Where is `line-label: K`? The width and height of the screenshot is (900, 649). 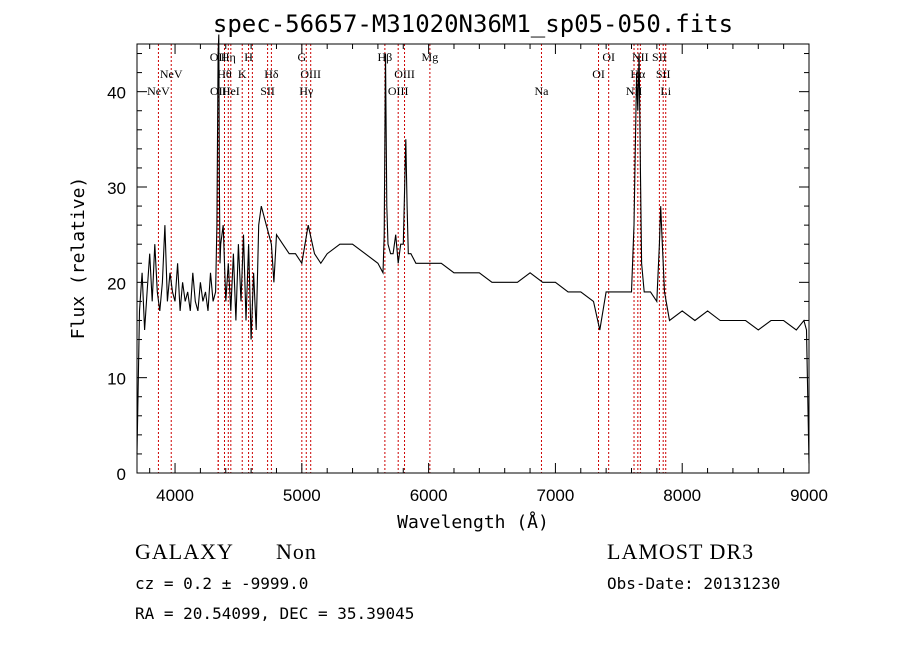
line-label: K is located at coordinates (242, 74).